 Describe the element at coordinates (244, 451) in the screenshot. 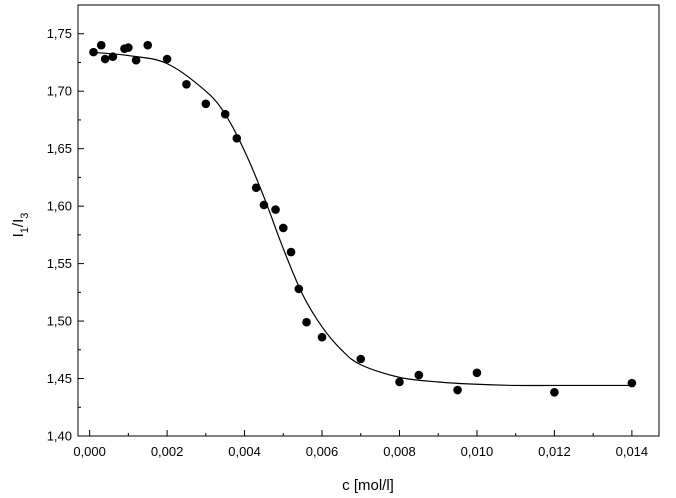

I see `x-tick-label: 0,004` at that location.